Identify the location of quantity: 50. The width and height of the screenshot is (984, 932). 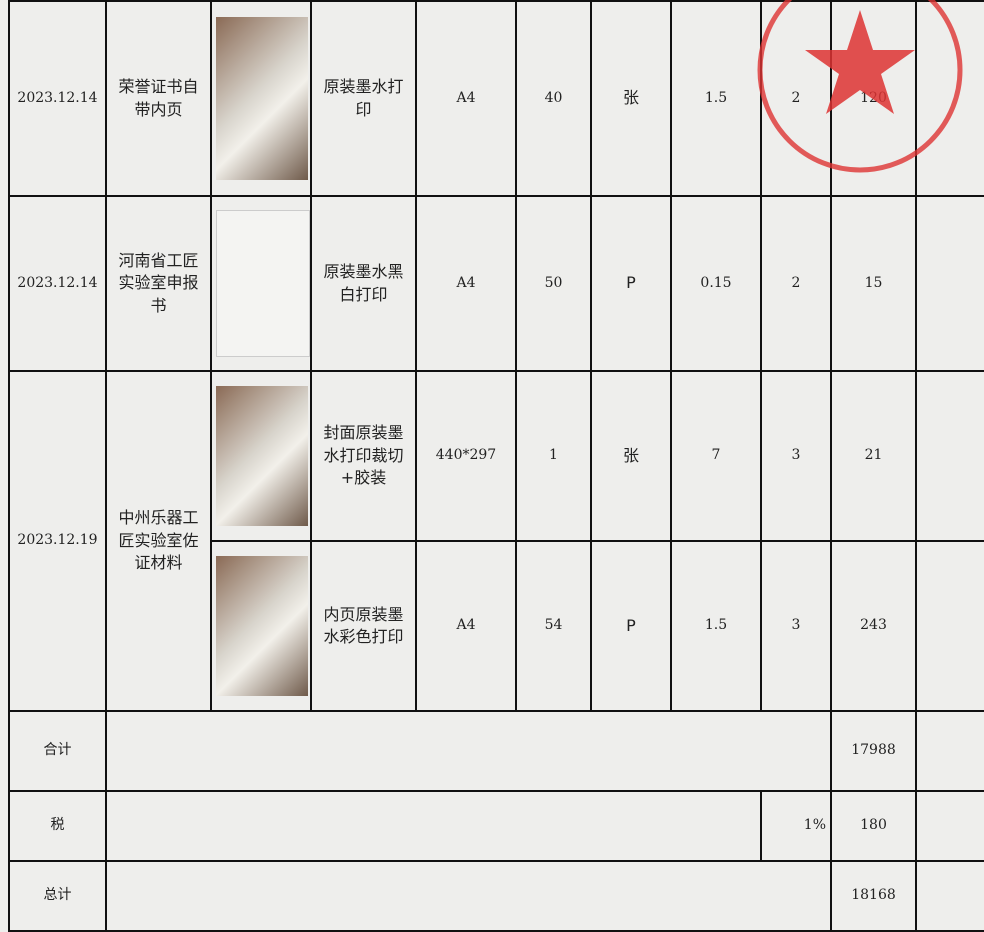
(553, 283).